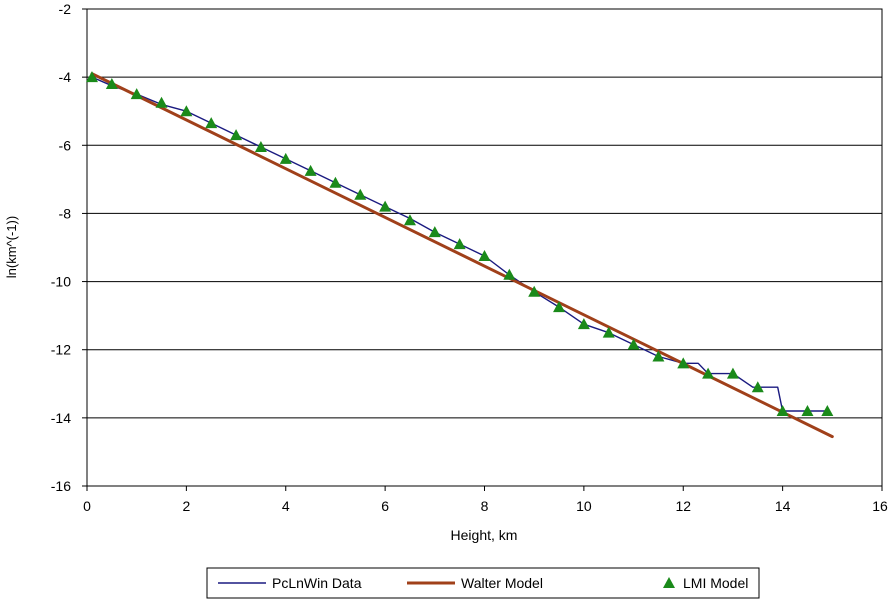  What do you see at coordinates (715, 583) in the screenshot?
I see `legend-label-lmi: LMI Model` at bounding box center [715, 583].